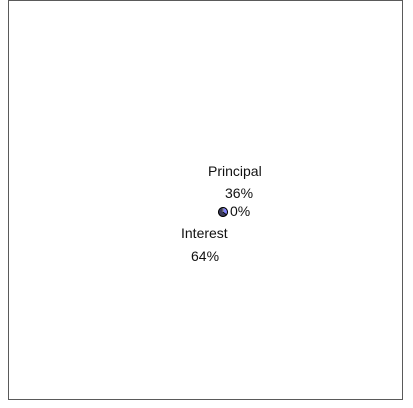 Image resolution: width=413 pixels, height=408 pixels. What do you see at coordinates (204, 233) in the screenshot?
I see `slice-label-interest: Interest` at bounding box center [204, 233].